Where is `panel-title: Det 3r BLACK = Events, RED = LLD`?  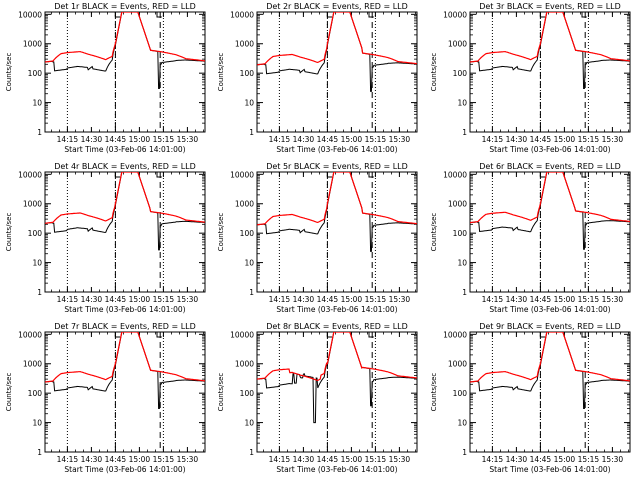 panel-title: Det 3r BLACK = Events, RED = LLD is located at coordinates (550, 6).